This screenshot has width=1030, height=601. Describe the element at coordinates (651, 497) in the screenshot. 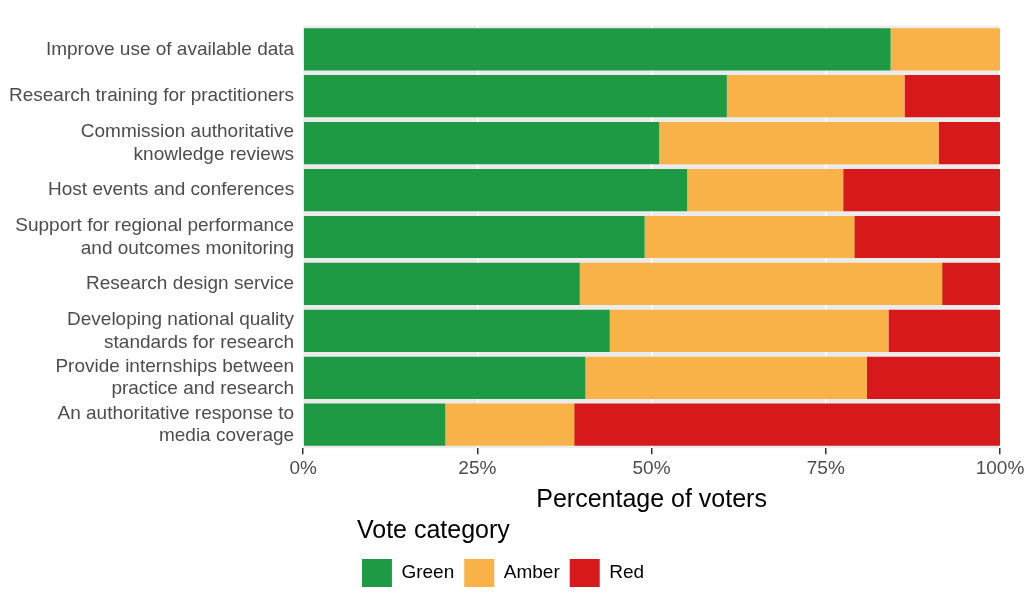

I see `x-axis-title: Percentage of voters` at that location.